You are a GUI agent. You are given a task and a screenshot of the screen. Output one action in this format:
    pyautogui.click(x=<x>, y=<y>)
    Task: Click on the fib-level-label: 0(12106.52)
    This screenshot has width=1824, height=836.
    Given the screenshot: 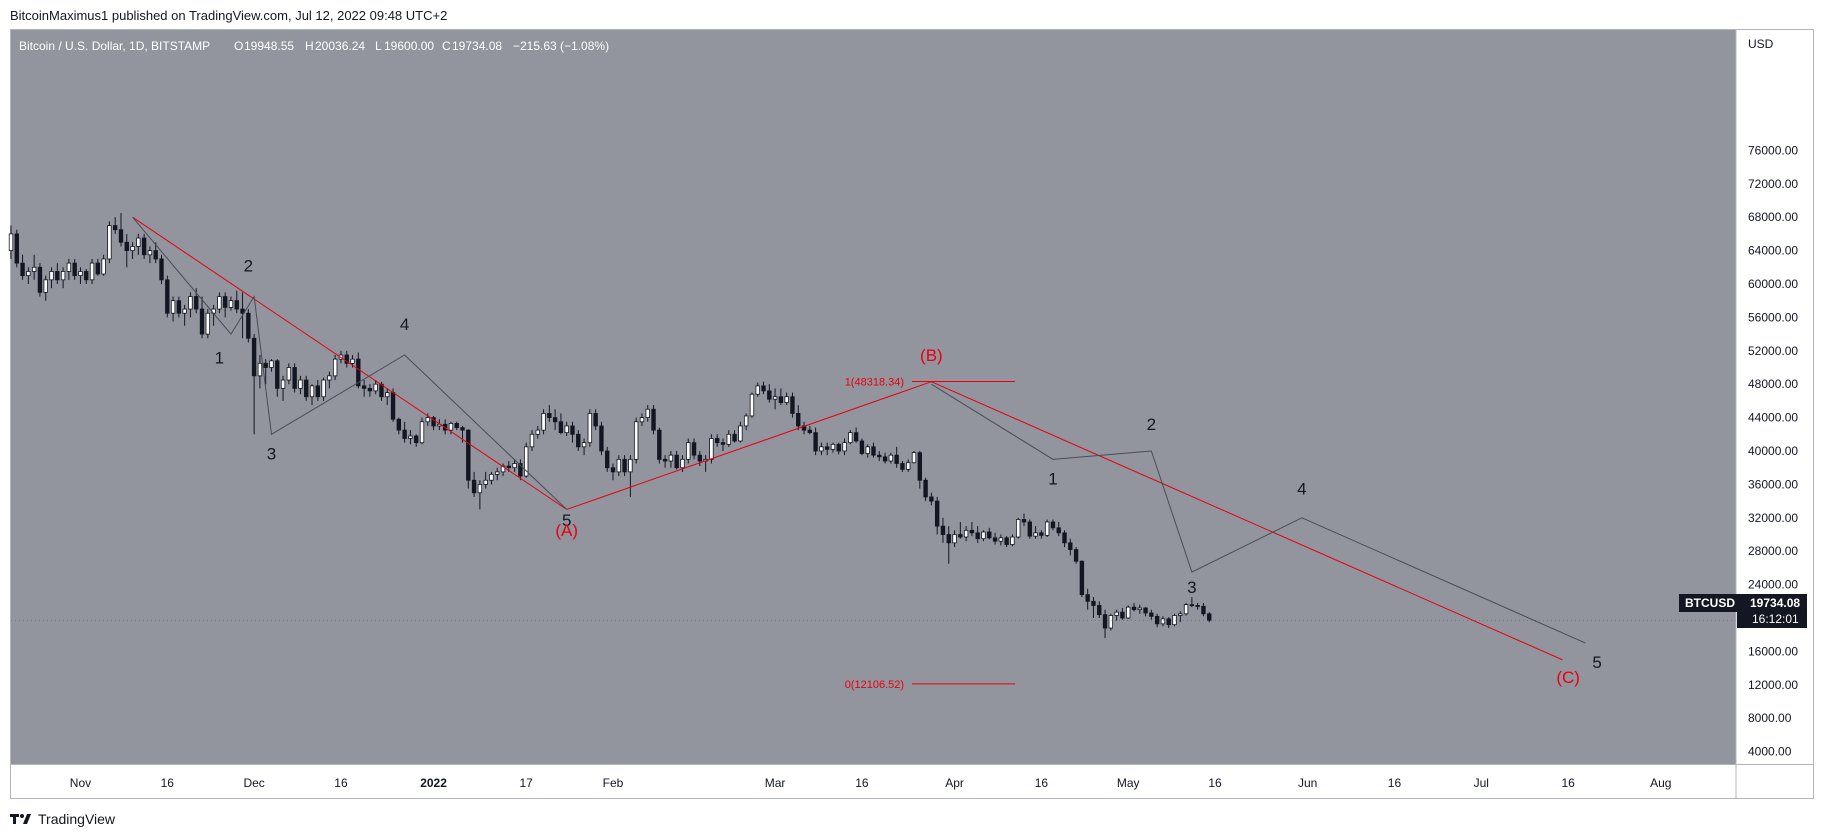 What is the action you would take?
    pyautogui.click(x=874, y=685)
    